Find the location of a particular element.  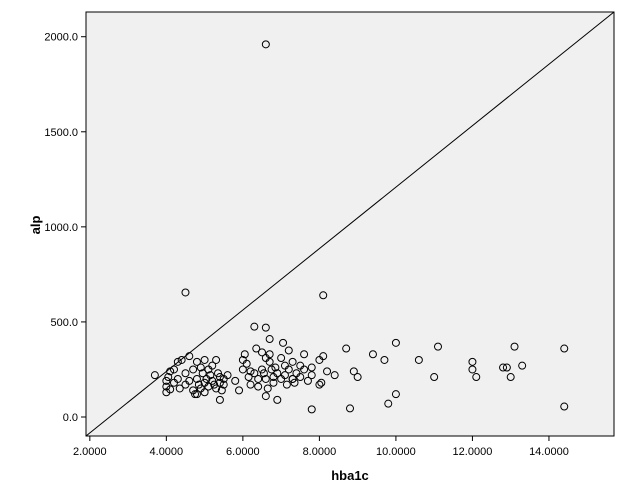

x-tick-label: 12.0000 is located at coordinates (473, 452).